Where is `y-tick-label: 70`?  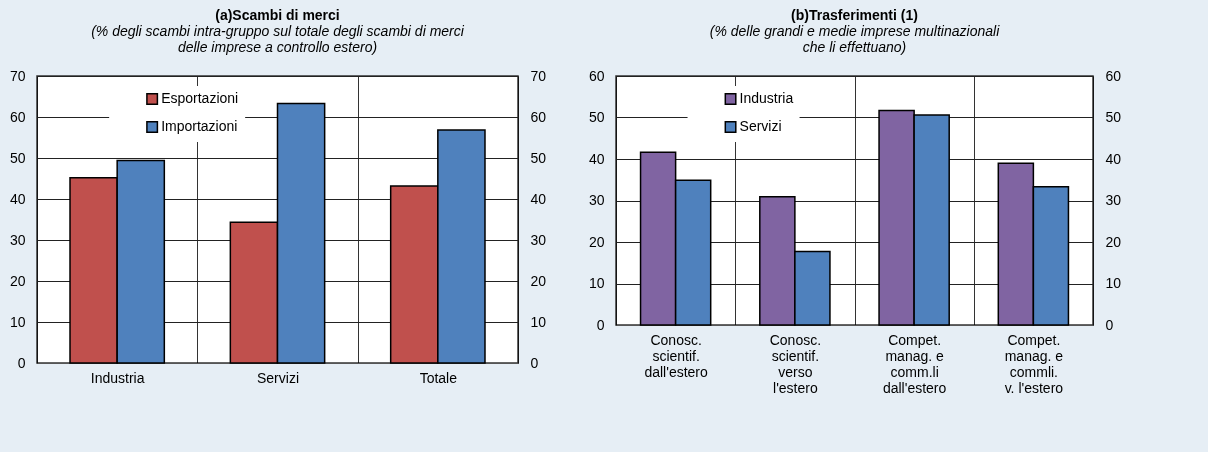 y-tick-label: 70 is located at coordinates (17, 75).